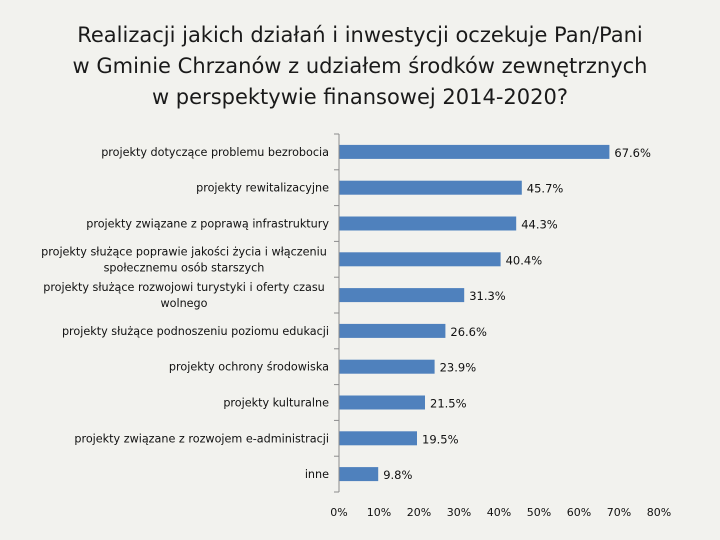 The width and height of the screenshot is (720, 540). I want to click on category-label: społecznemu osób starszych, so click(184, 267).